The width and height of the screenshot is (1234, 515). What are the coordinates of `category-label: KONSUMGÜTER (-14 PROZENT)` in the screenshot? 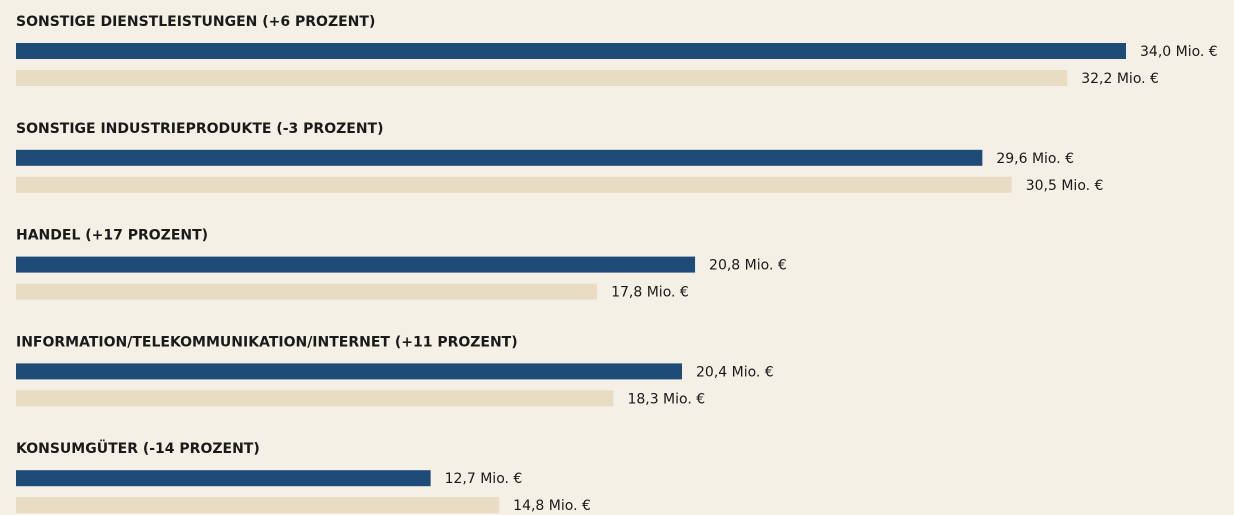 It's located at (138, 448).